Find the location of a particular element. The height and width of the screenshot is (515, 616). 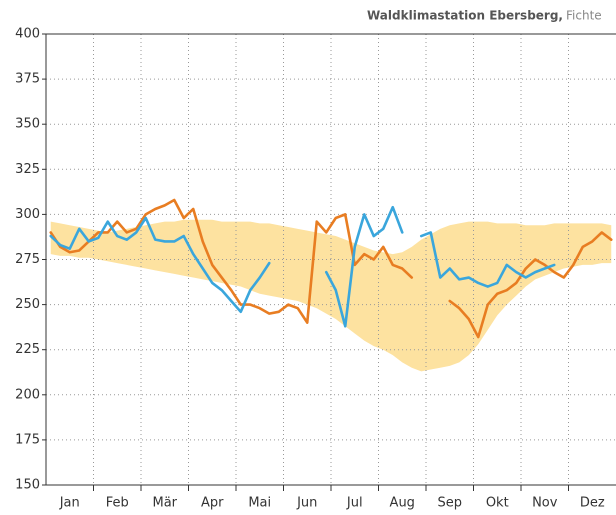

chart-subtitle: Fichte is located at coordinates (584, 16).